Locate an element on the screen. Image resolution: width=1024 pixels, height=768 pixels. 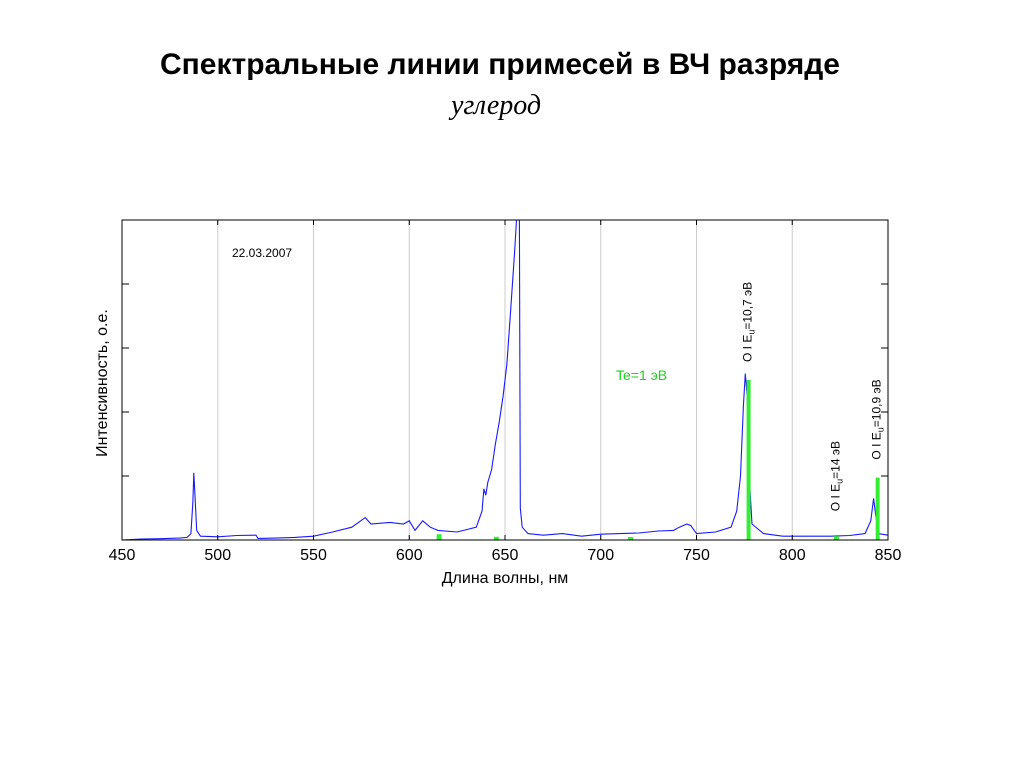
page-subtitle: углерод is located at coordinates (496, 105).